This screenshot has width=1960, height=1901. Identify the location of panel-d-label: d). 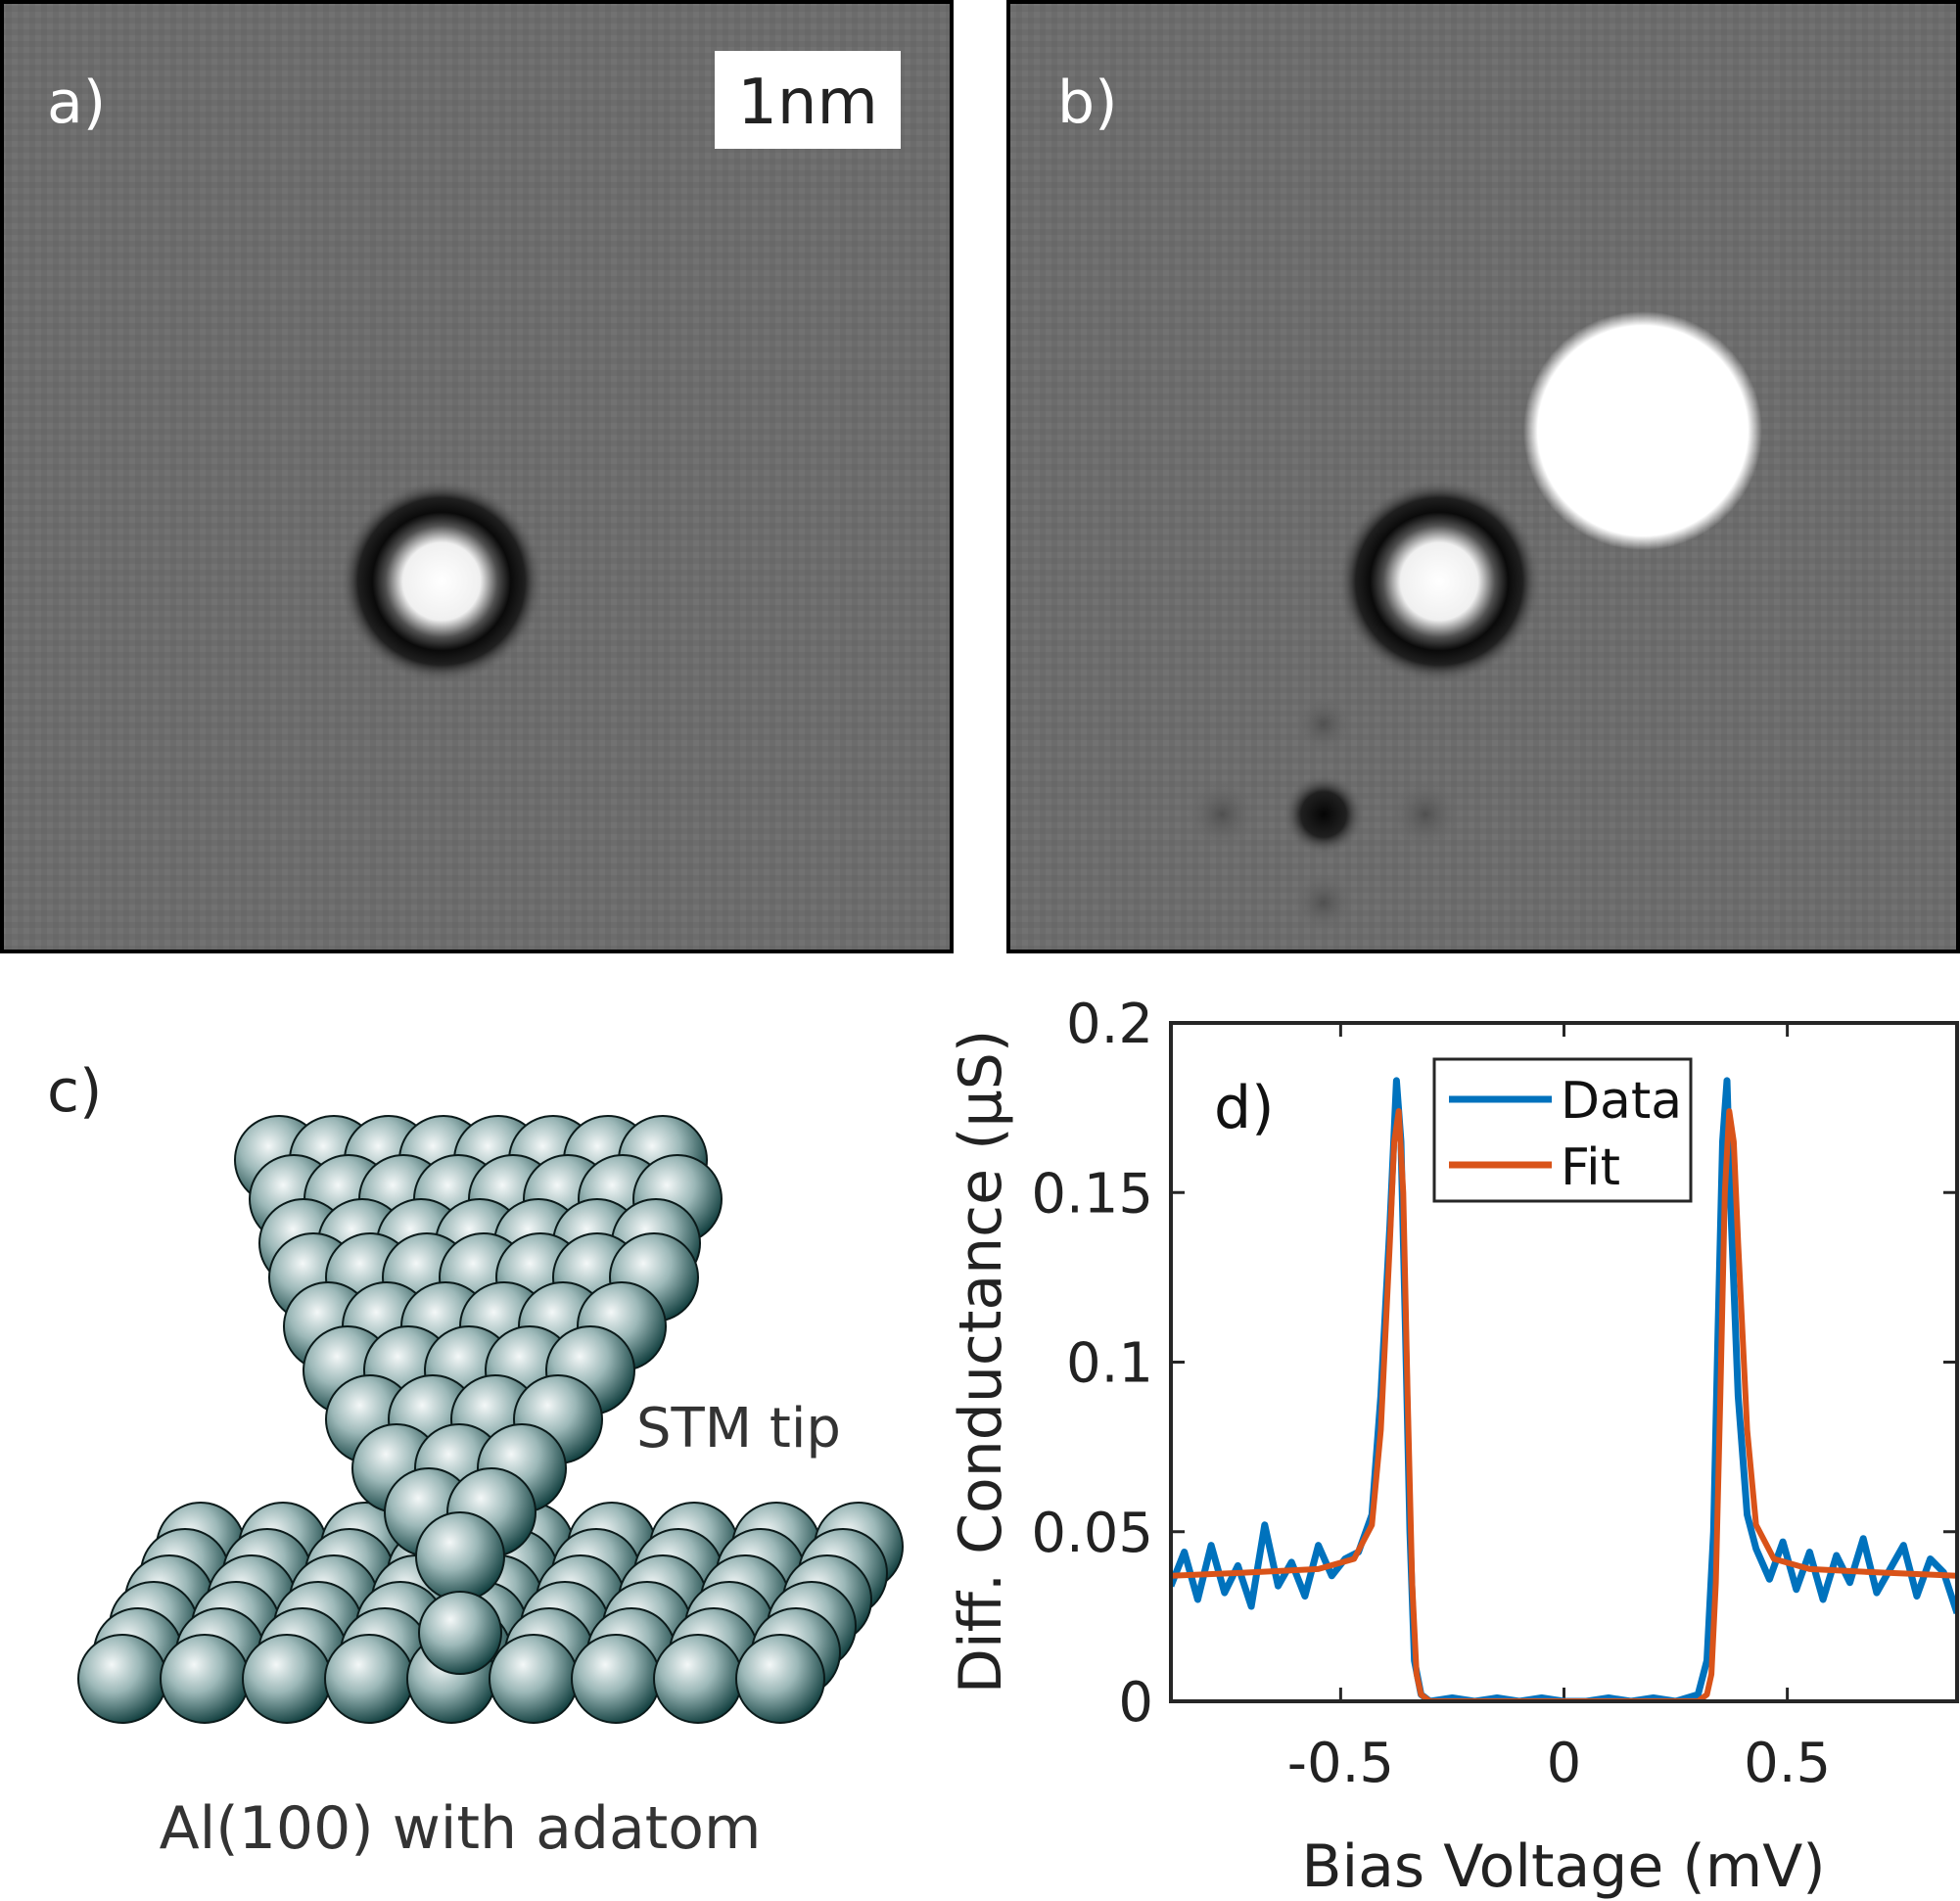
(1244, 1108).